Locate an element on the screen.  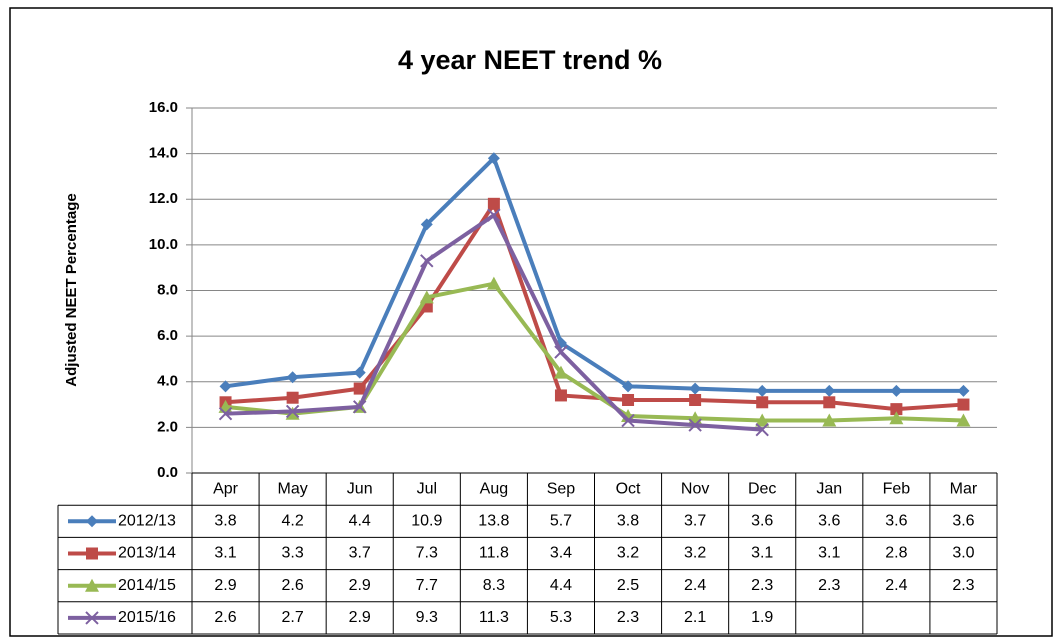
x-tick-label: Mar is located at coordinates (964, 488).